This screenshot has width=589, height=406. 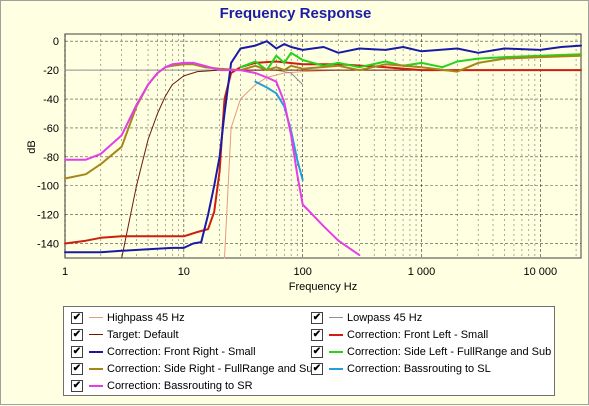 I want to click on legend-label: Correction: Front Left - Small, so click(x=418, y=334).